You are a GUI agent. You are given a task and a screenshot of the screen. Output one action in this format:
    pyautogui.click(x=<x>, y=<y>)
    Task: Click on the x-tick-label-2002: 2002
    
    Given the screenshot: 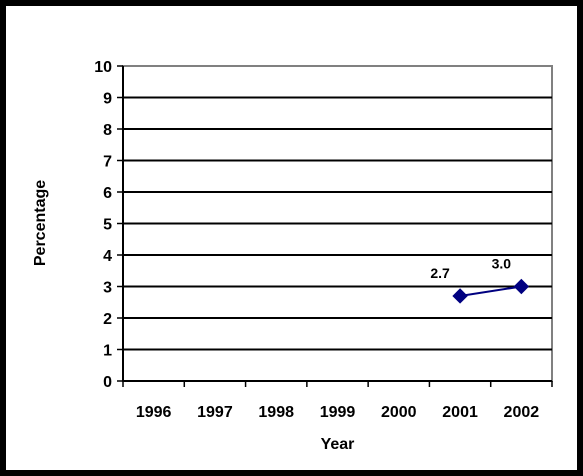 What is the action you would take?
    pyautogui.click(x=522, y=412)
    